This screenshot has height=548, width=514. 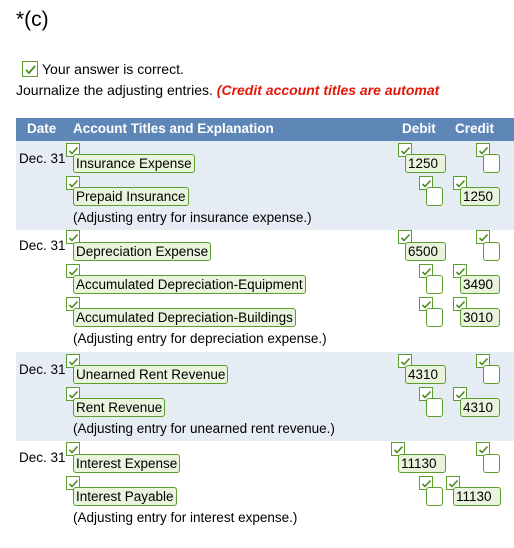 What do you see at coordinates (113, 69) in the screenshot?
I see `status-text: Your answer is correct.` at bounding box center [113, 69].